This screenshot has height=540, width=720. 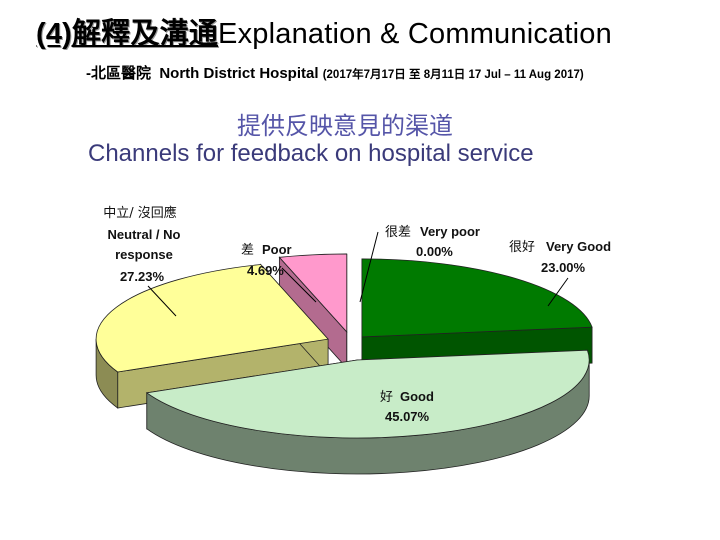 I want to click on leader-line-neutral, so click(x=162, y=301).